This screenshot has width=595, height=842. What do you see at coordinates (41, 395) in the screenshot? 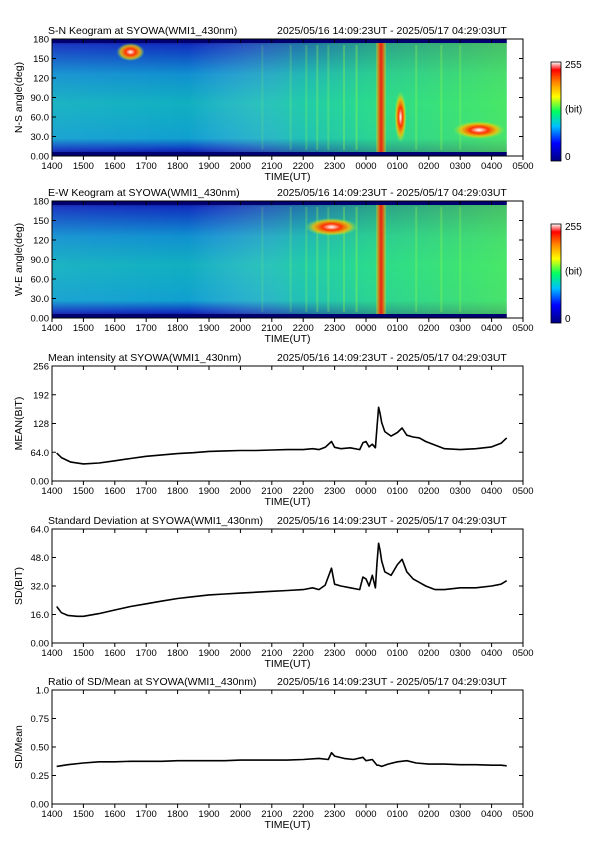
I see `y-tick-label: 192` at bounding box center [41, 395].